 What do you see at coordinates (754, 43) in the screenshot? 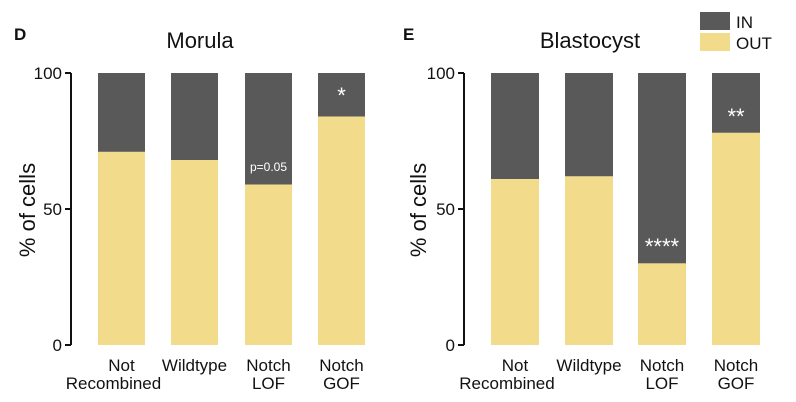
I see `legend-label-out: OUT` at bounding box center [754, 43].